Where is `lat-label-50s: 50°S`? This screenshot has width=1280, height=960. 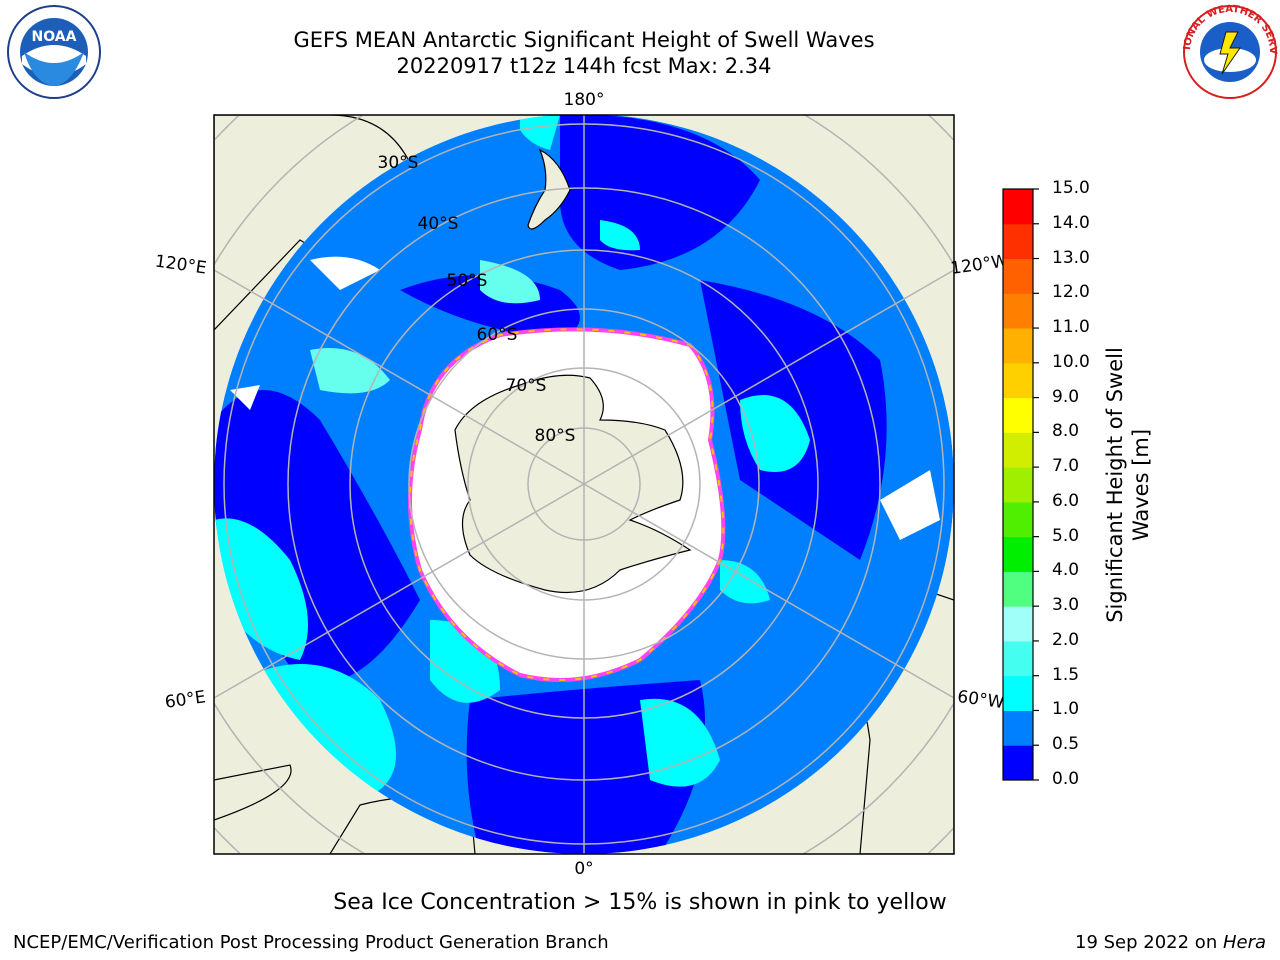 lat-label-50s: 50°S is located at coordinates (467, 281).